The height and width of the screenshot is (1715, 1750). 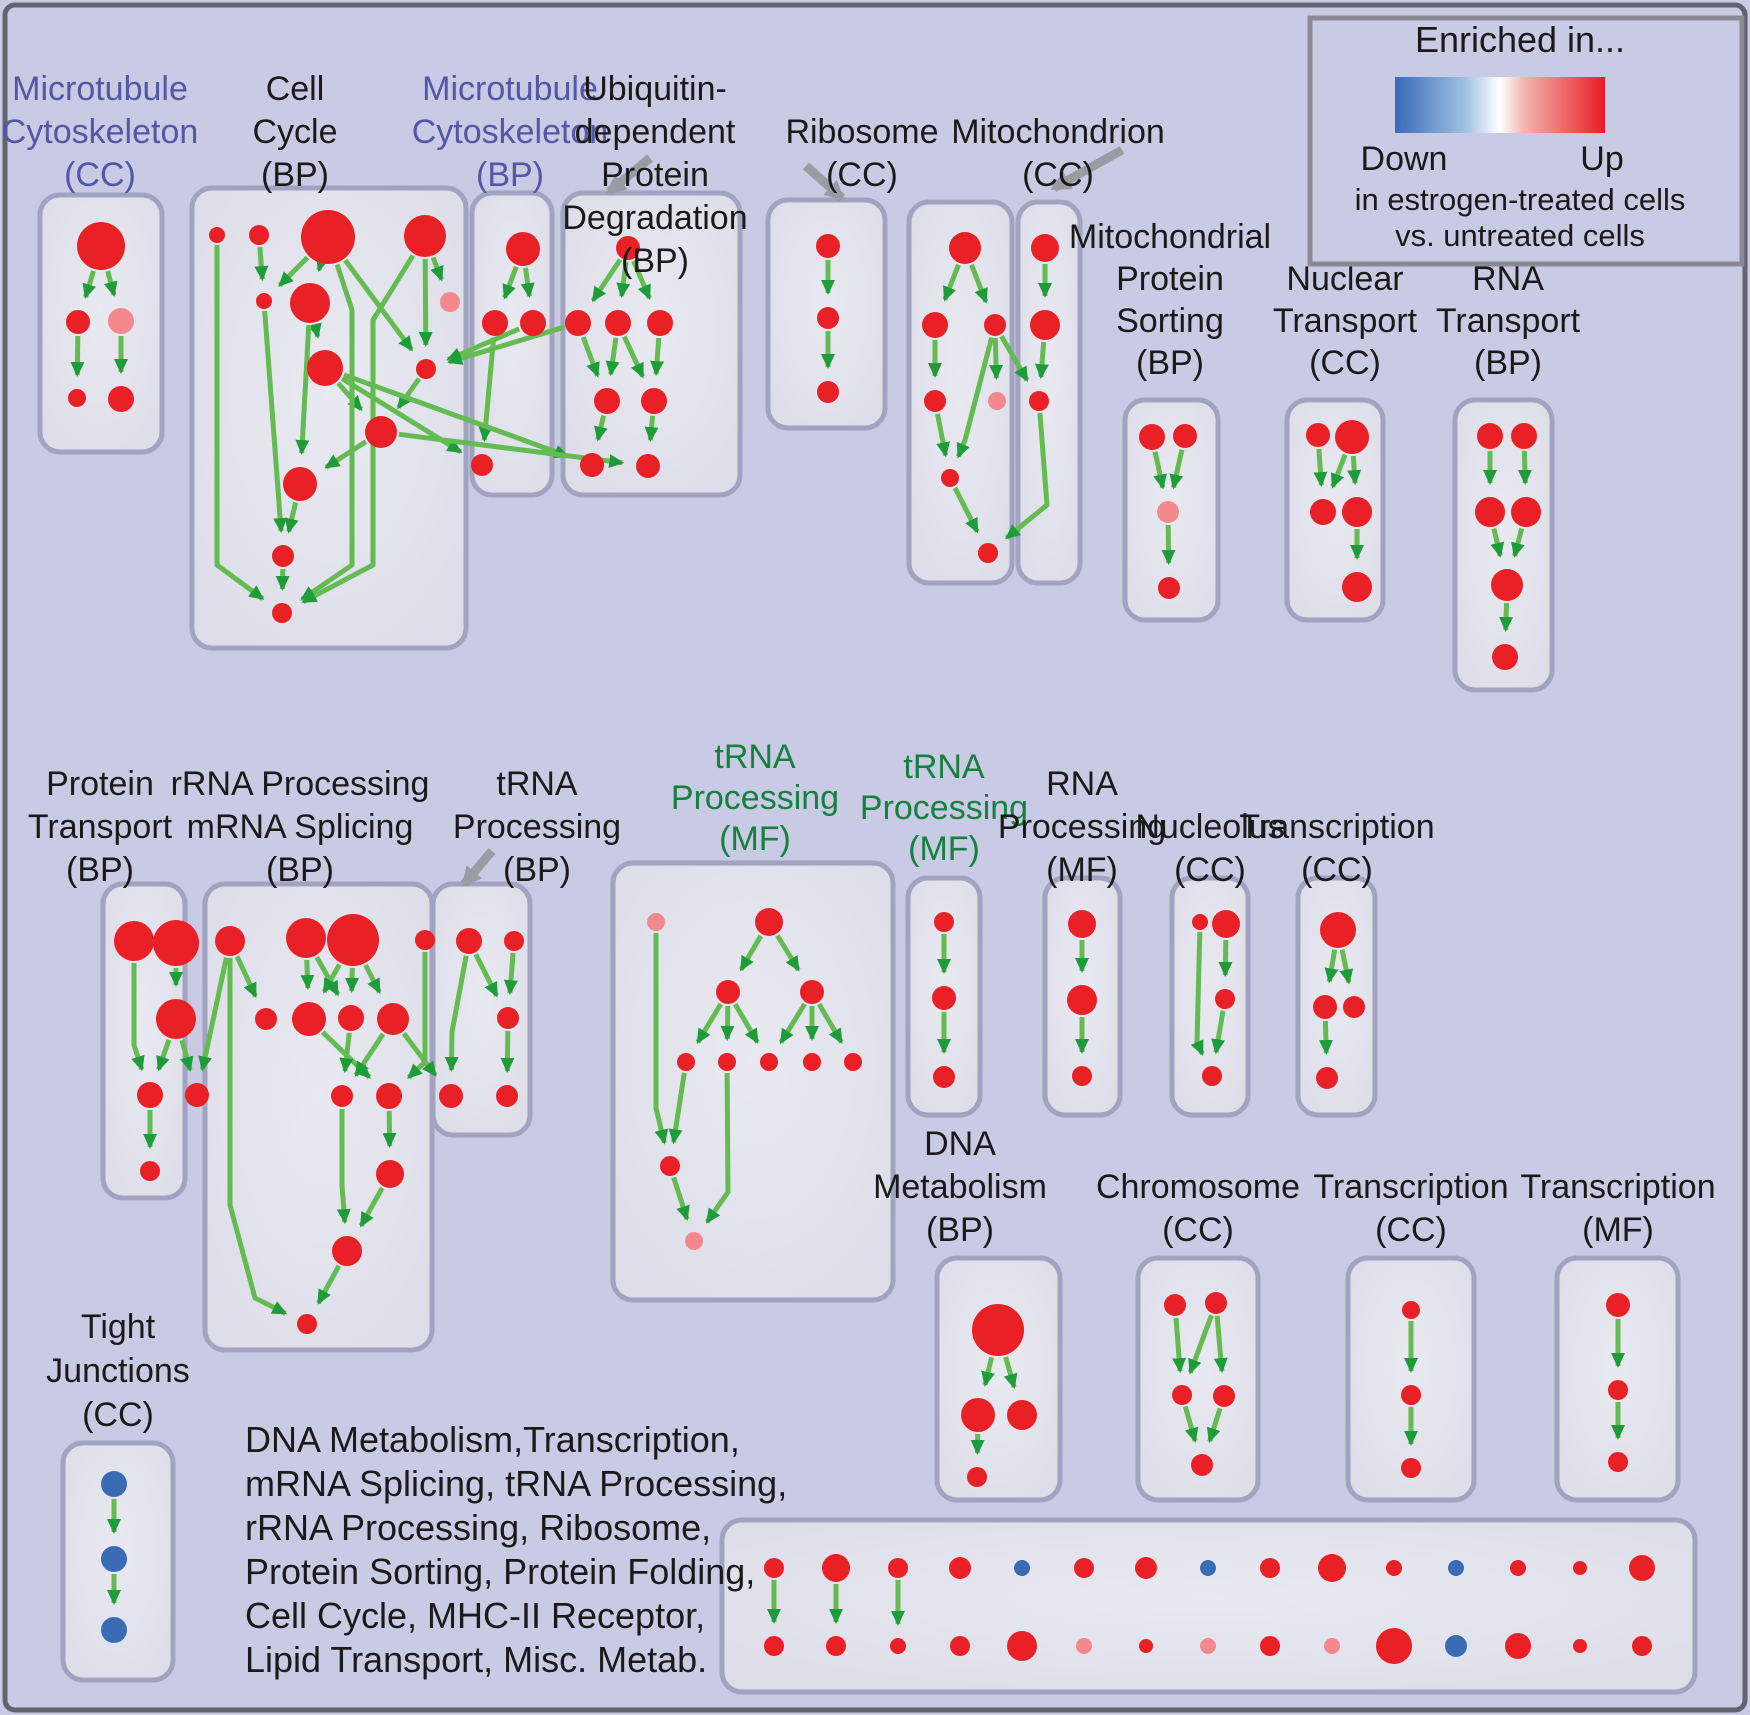 What do you see at coordinates (812, 992) in the screenshot?
I see `go-term-node-z4` at bounding box center [812, 992].